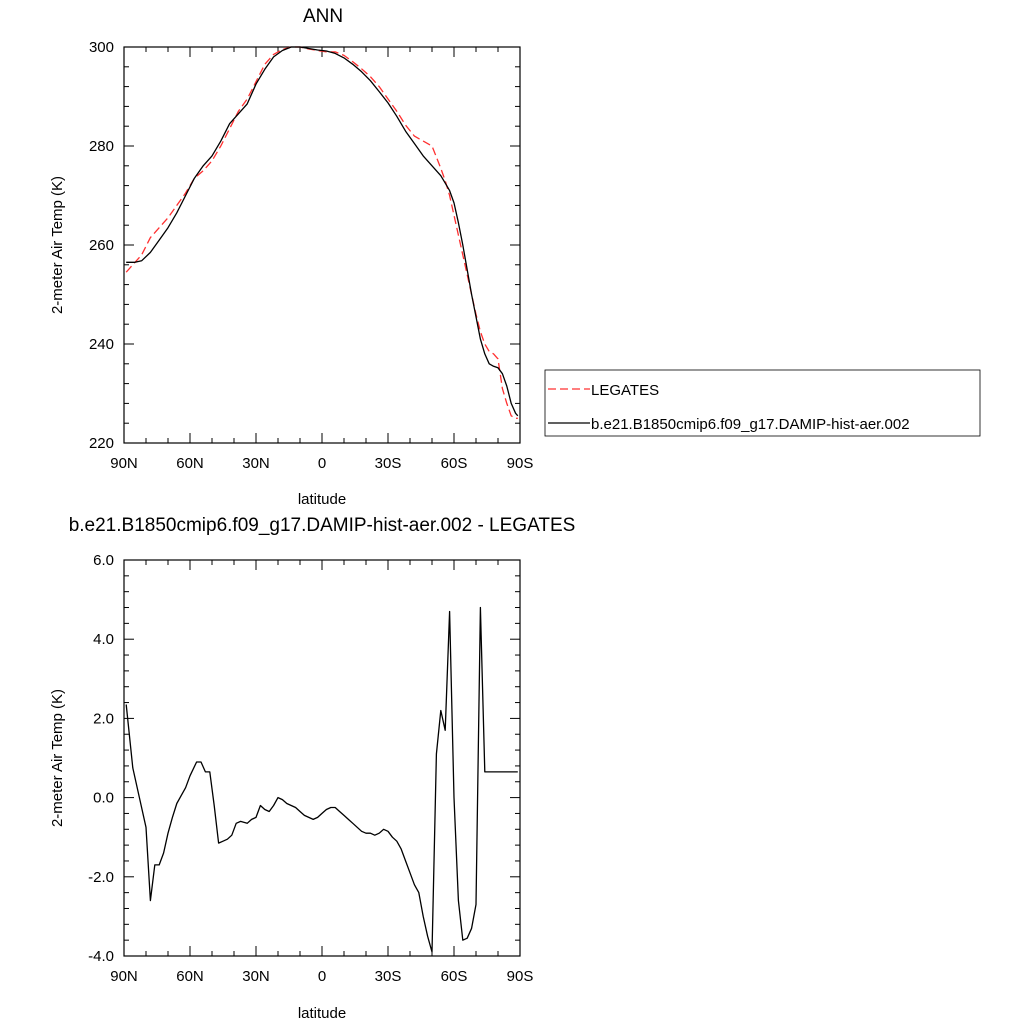 The width and height of the screenshot is (1024, 1024). Describe the element at coordinates (388, 463) in the screenshot. I see `top-x-tick-label: 30S` at that location.